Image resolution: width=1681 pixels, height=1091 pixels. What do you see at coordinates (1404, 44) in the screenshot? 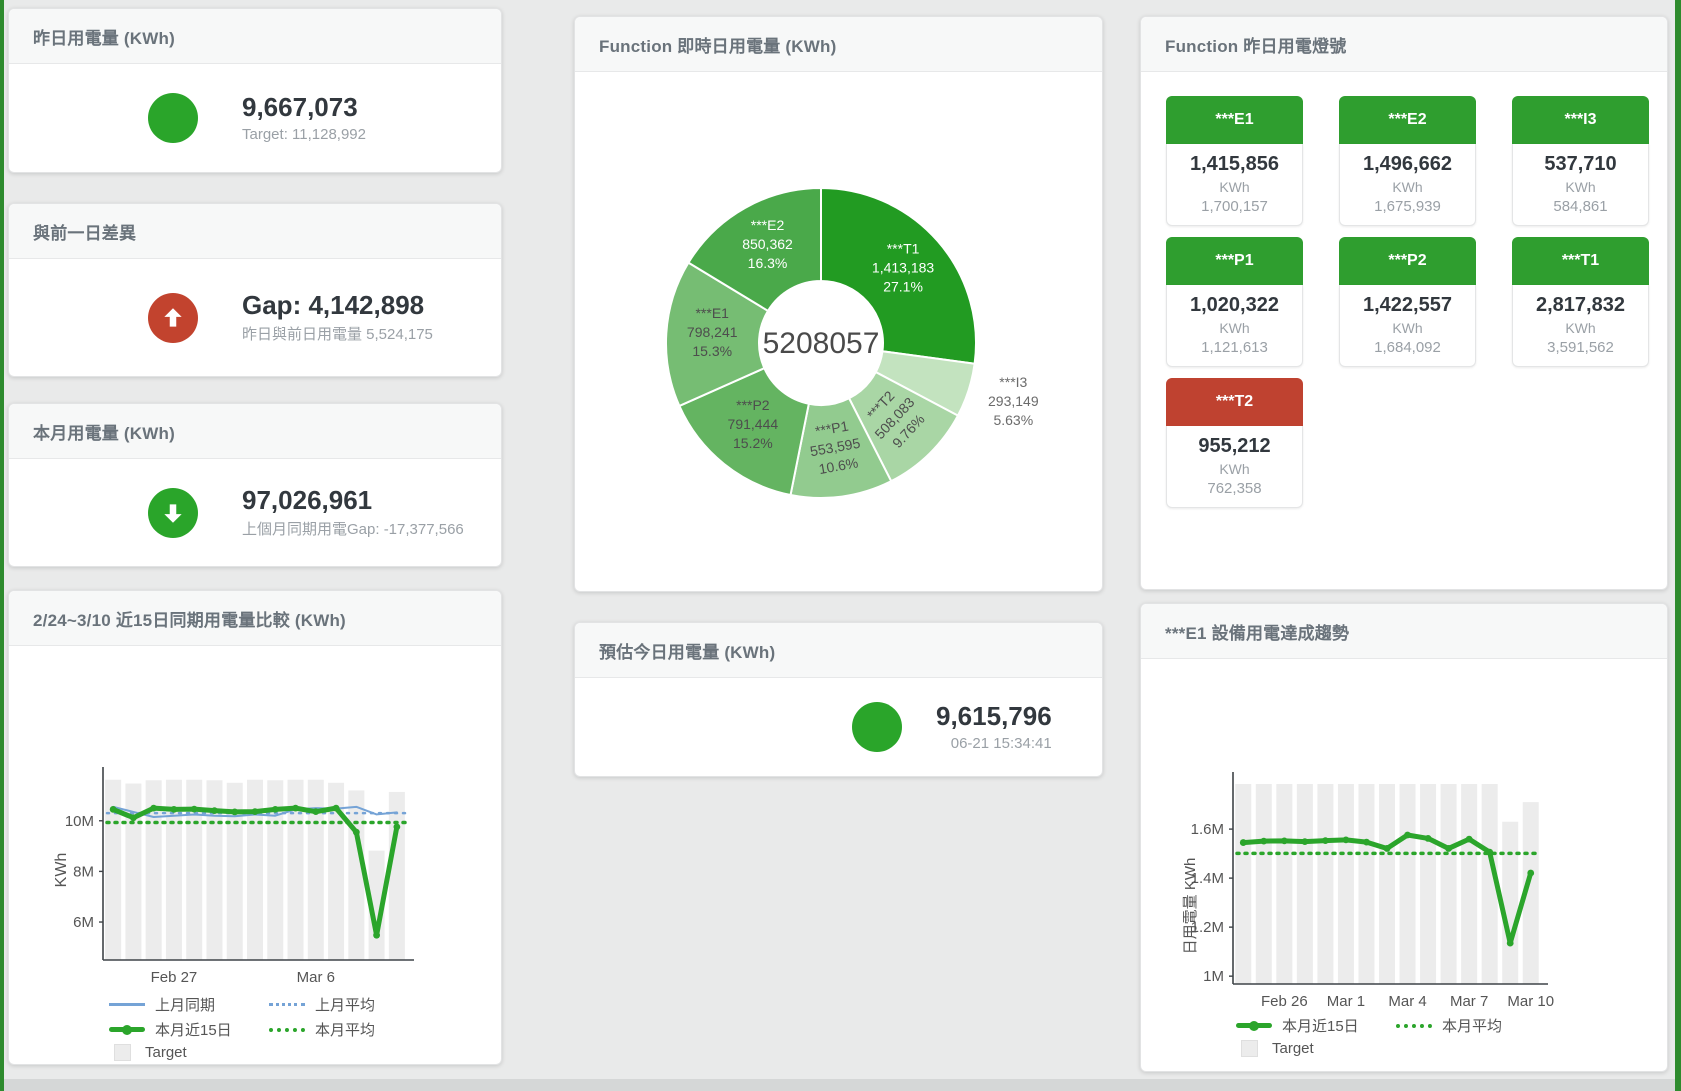
I see `card-header: Function 昨日用電燈號` at bounding box center [1404, 44].